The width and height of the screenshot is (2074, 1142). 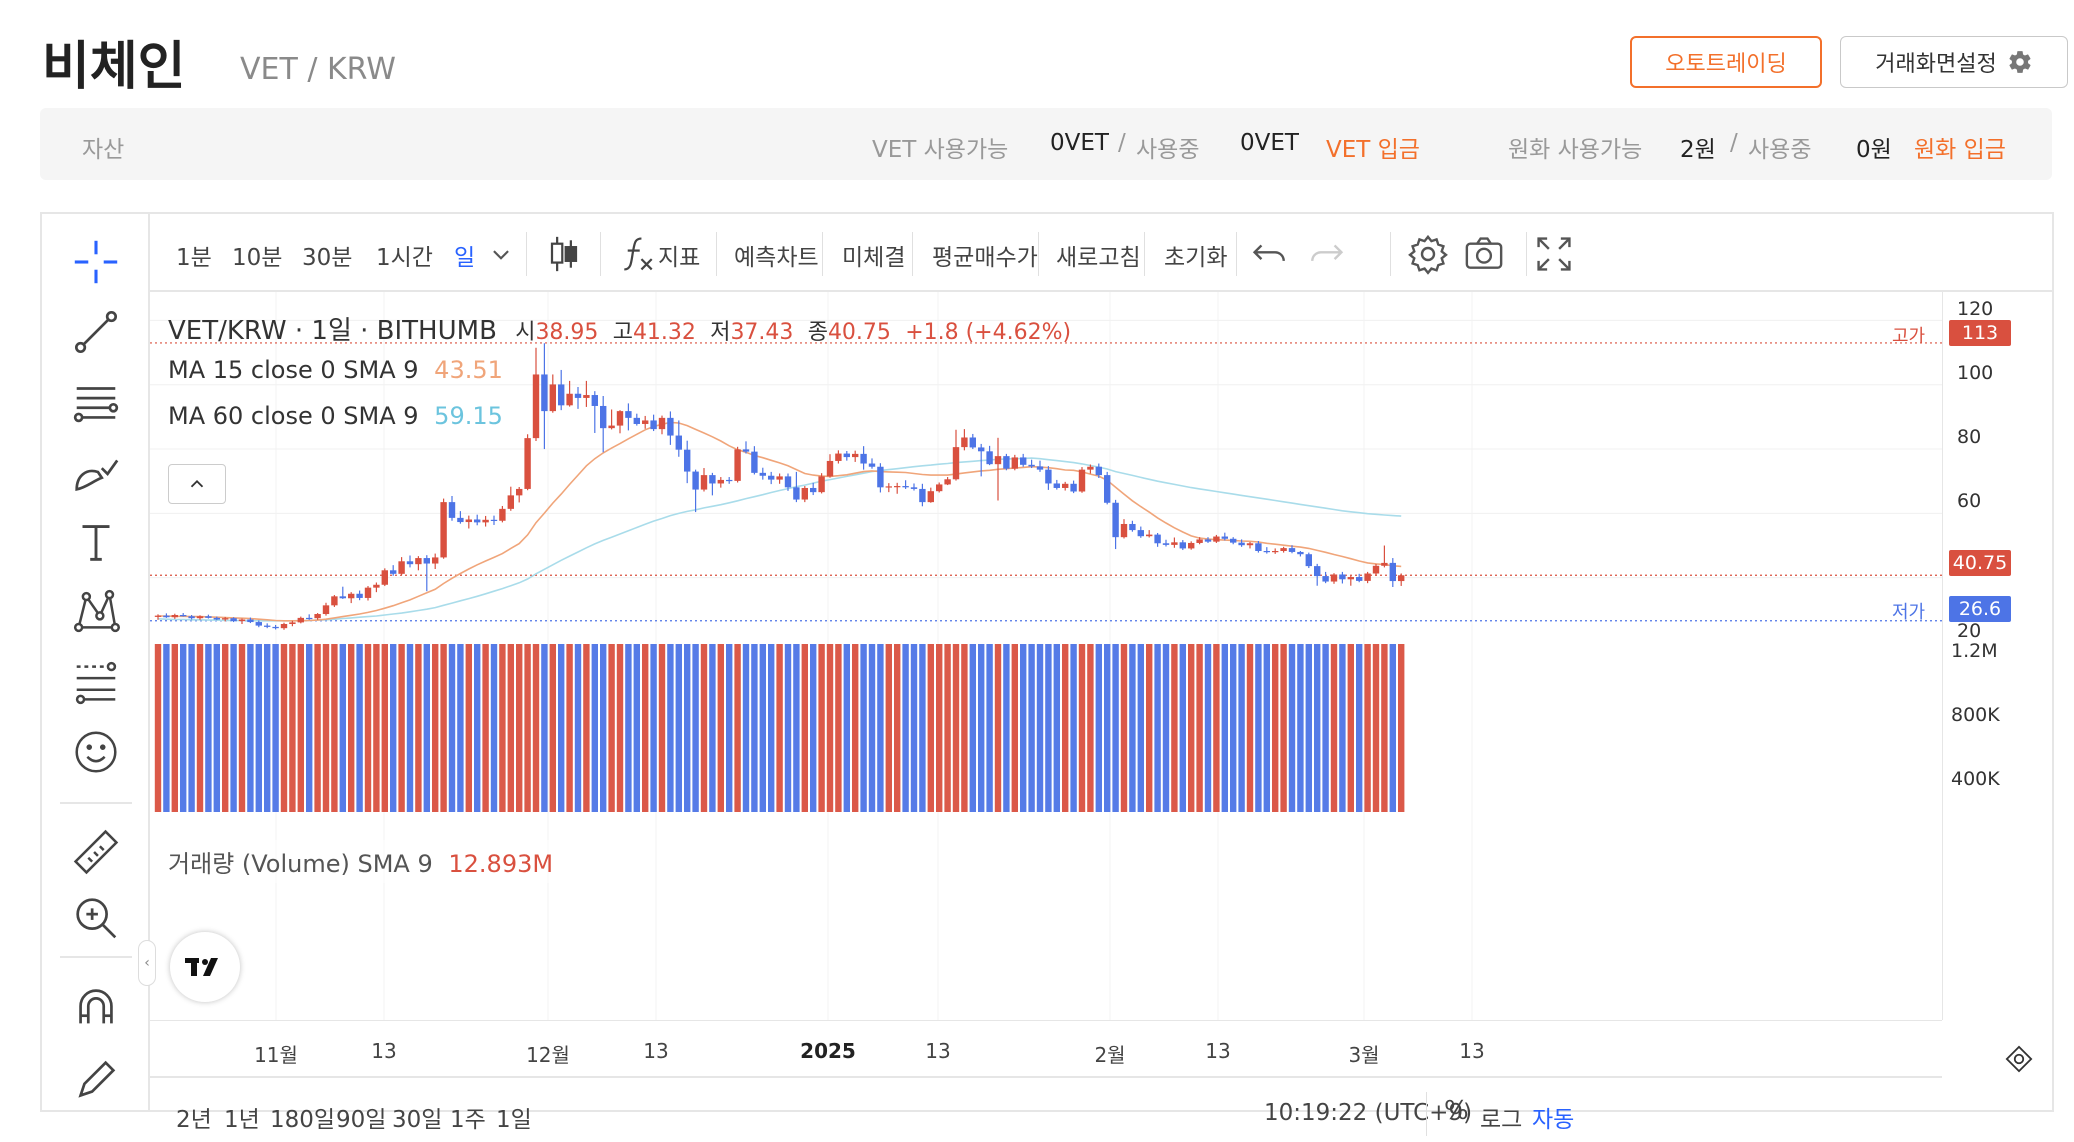 What do you see at coordinates (1726, 62) in the screenshot?
I see `auto-trading-button: 오토트레이딩` at bounding box center [1726, 62].